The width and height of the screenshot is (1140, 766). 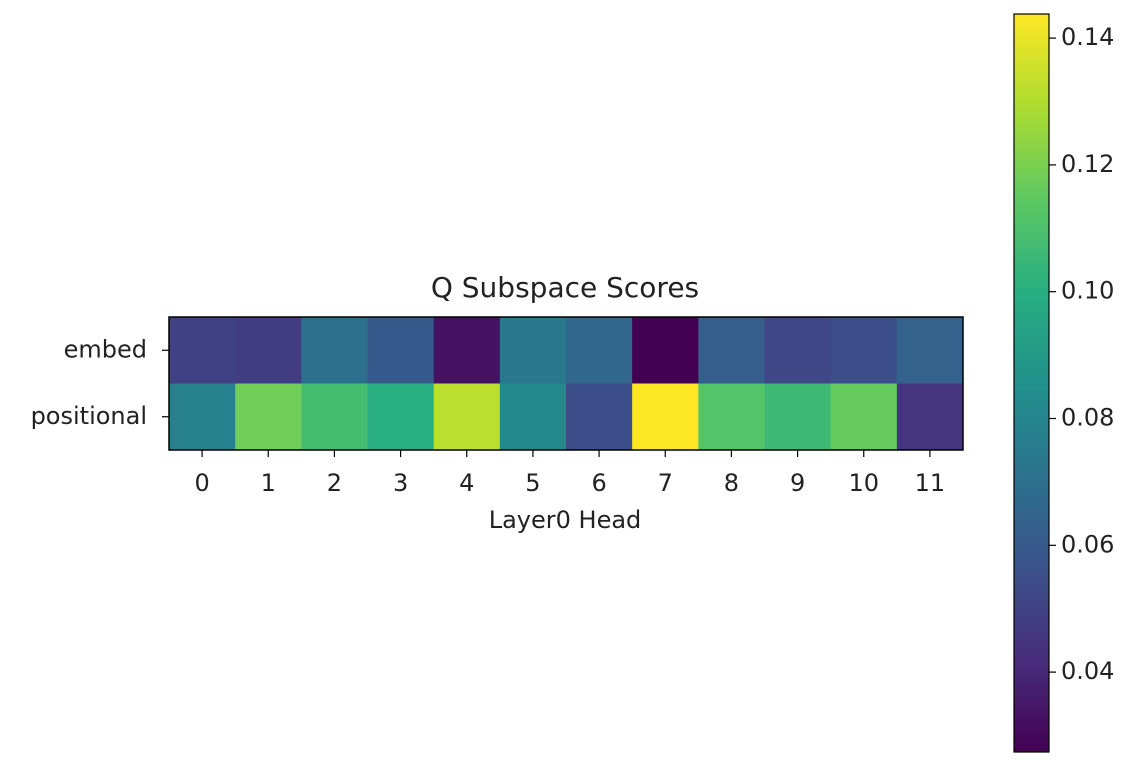 What do you see at coordinates (466, 483) in the screenshot?
I see `x-tick-label: 4` at bounding box center [466, 483].